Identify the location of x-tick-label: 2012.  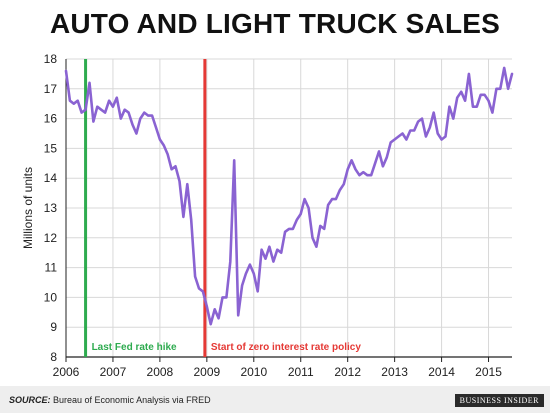
(347, 372).